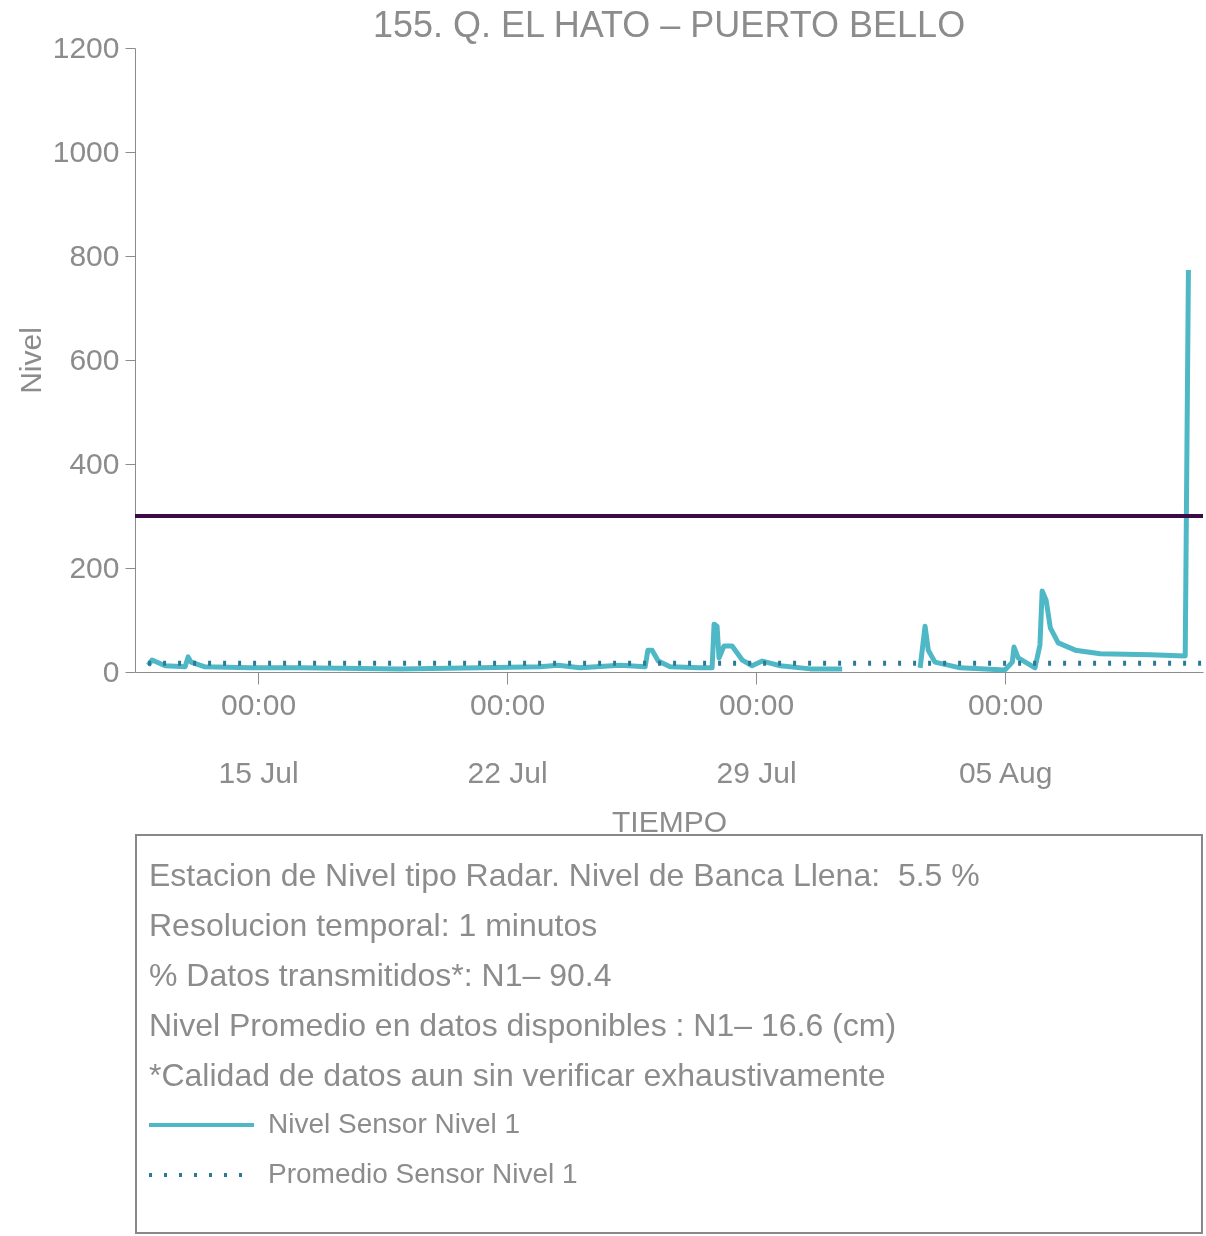  What do you see at coordinates (258, 738) in the screenshot?
I see `x-tick-label: 00:00 15 Jul` at bounding box center [258, 738].